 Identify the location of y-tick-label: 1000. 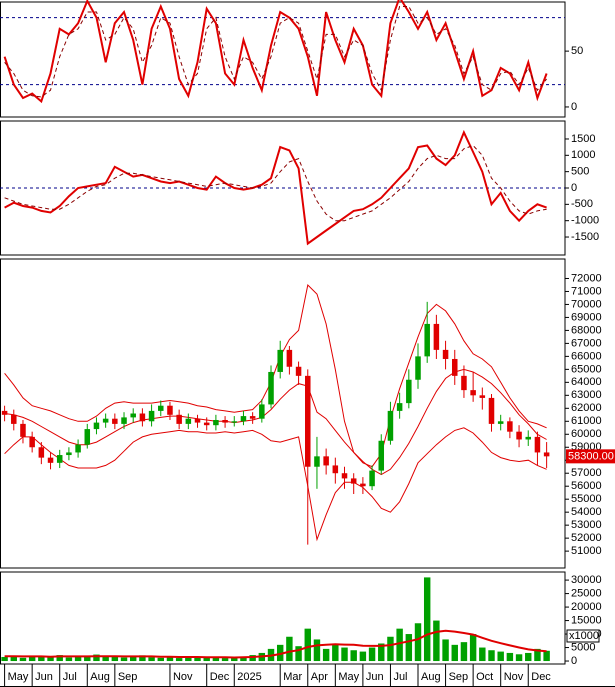
(583, 155).